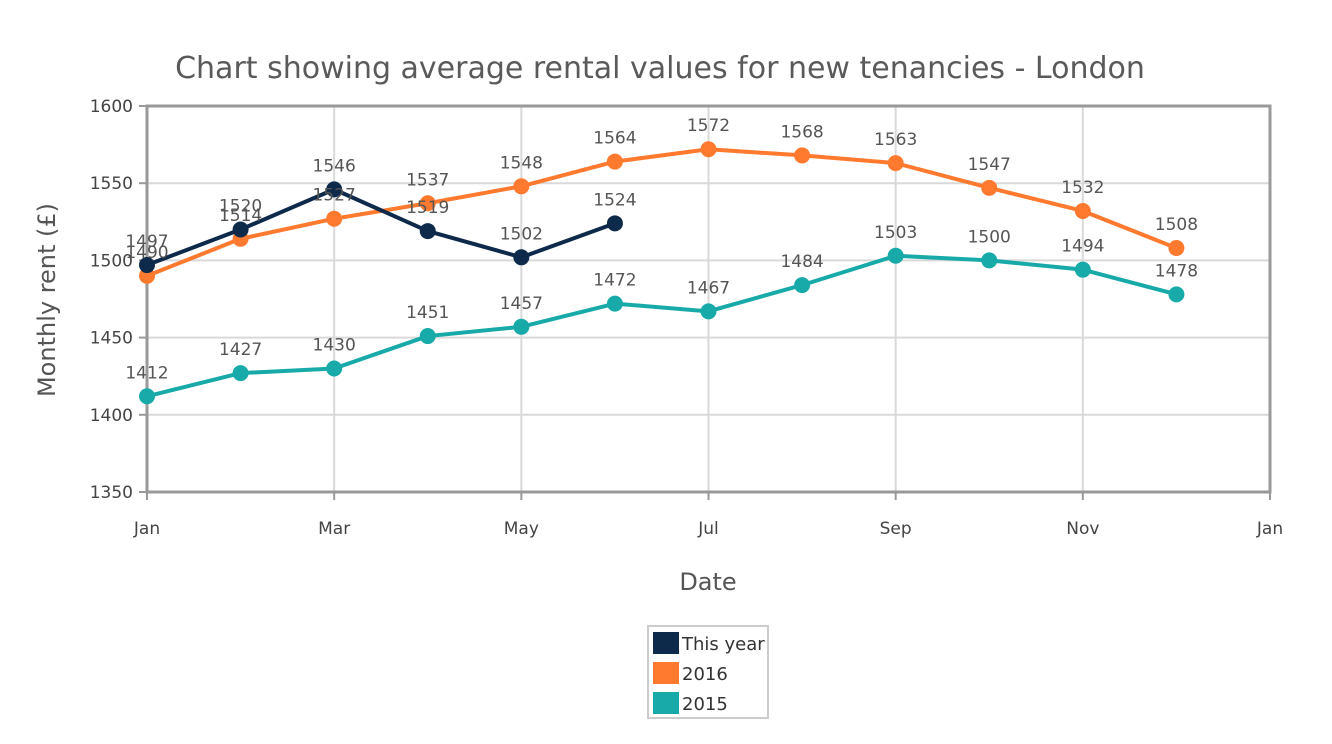 The image size is (1332, 744). Describe the element at coordinates (111, 339) in the screenshot. I see `y-tick-label: 1450` at that location.